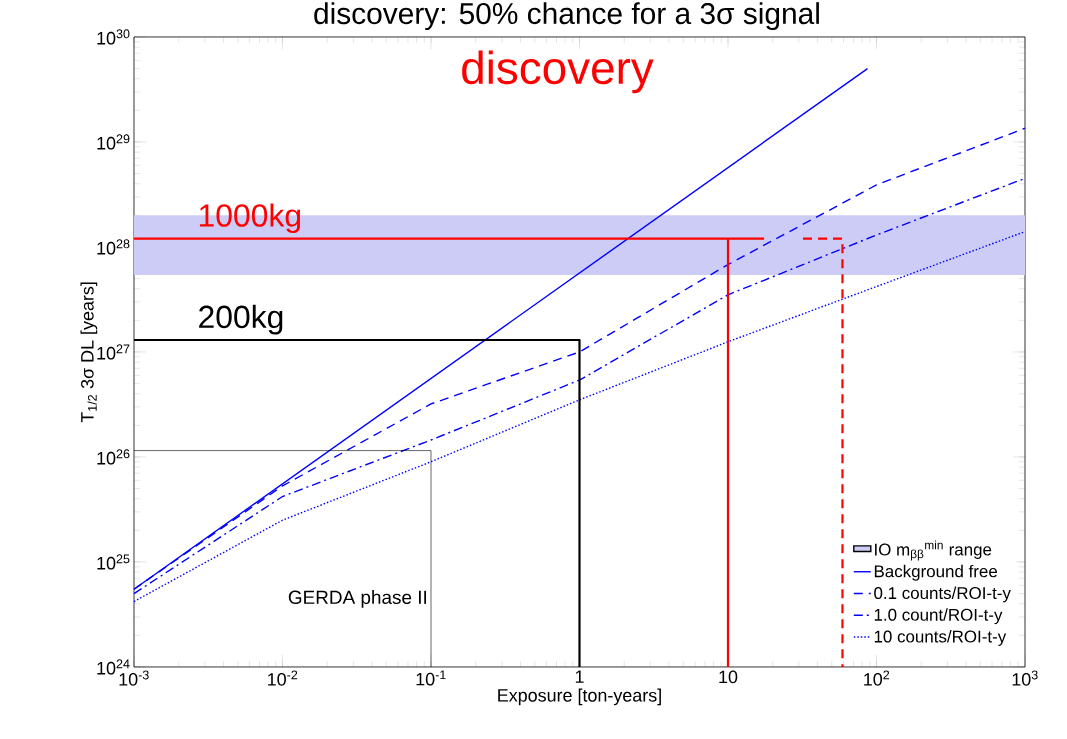 The width and height of the screenshot is (1067, 739). I want to click on y-tick-label: 10$^{30}$, so click(113, 37).